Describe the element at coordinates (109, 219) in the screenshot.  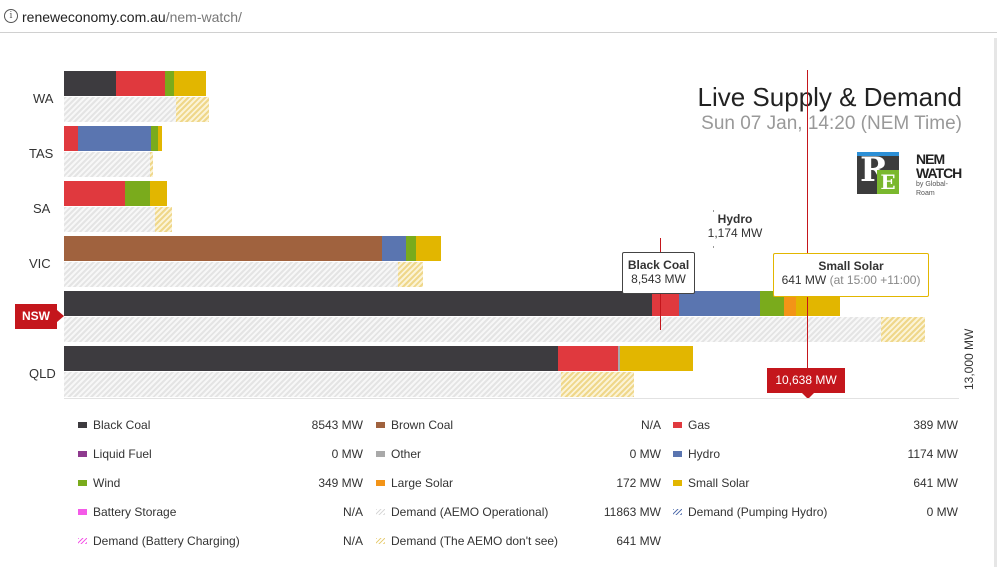
I see `demand-bar-sa` at that location.